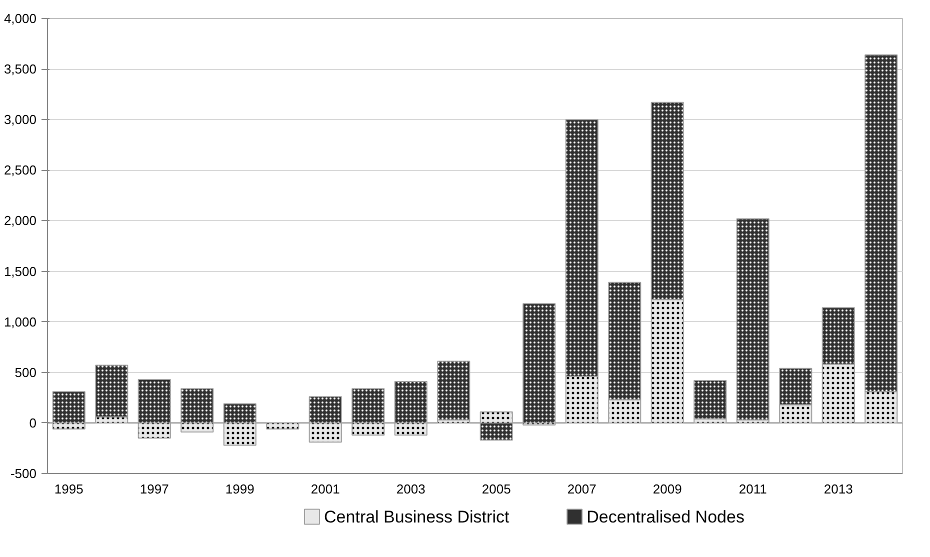 The image size is (930, 557). I want to click on x-tick-label: 2013, so click(838, 489).